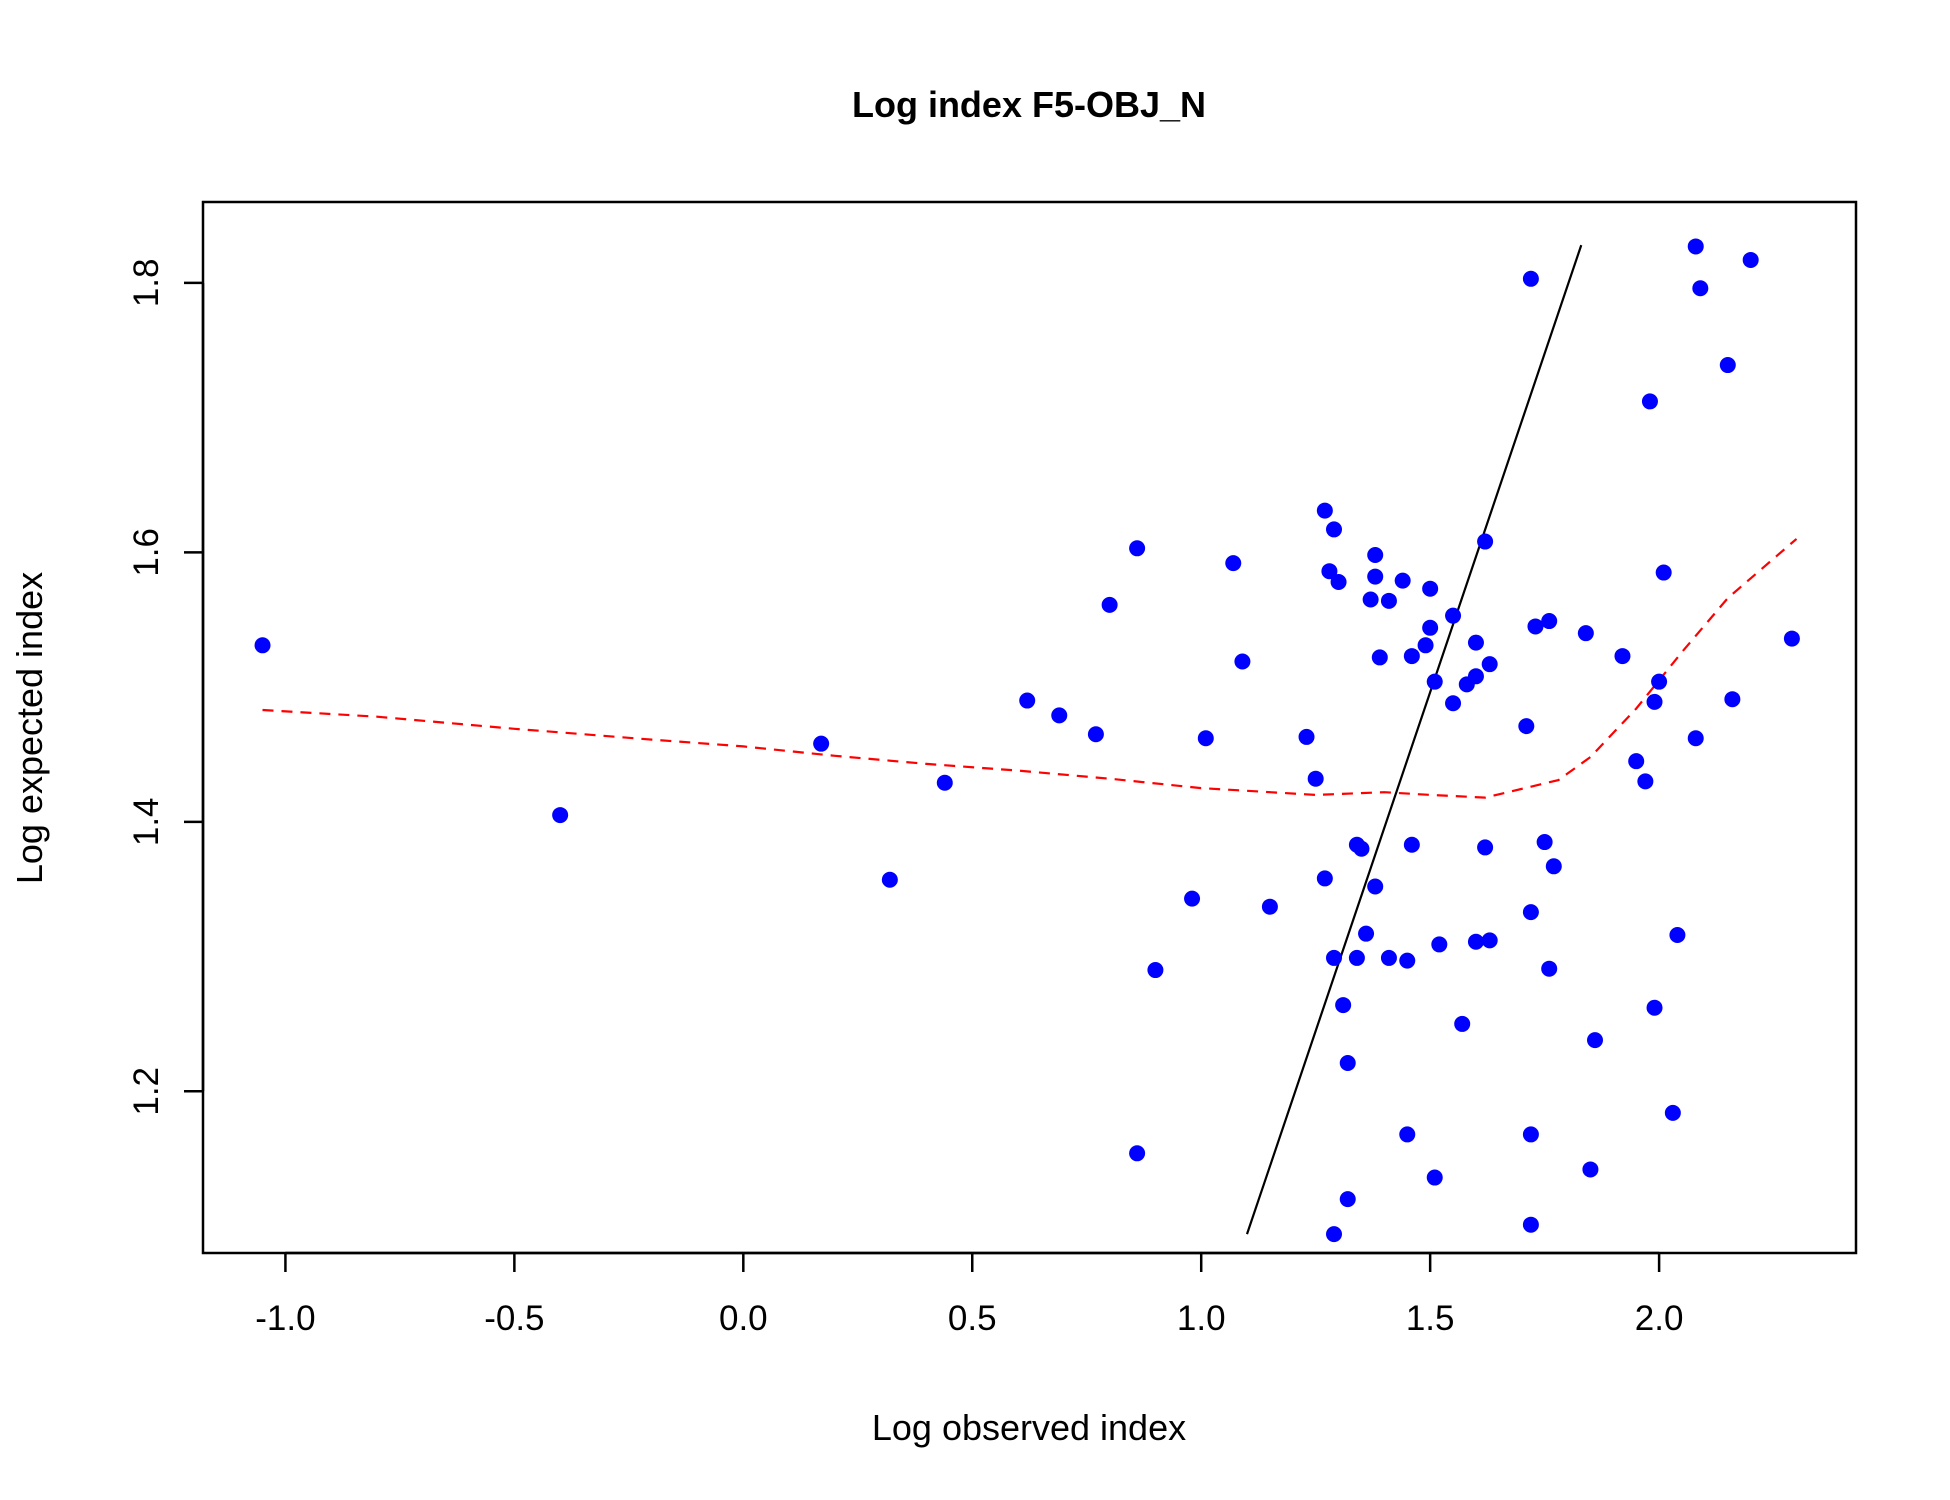  What do you see at coordinates (285, 1318) in the screenshot?
I see `x-tick-label: -1.0` at bounding box center [285, 1318].